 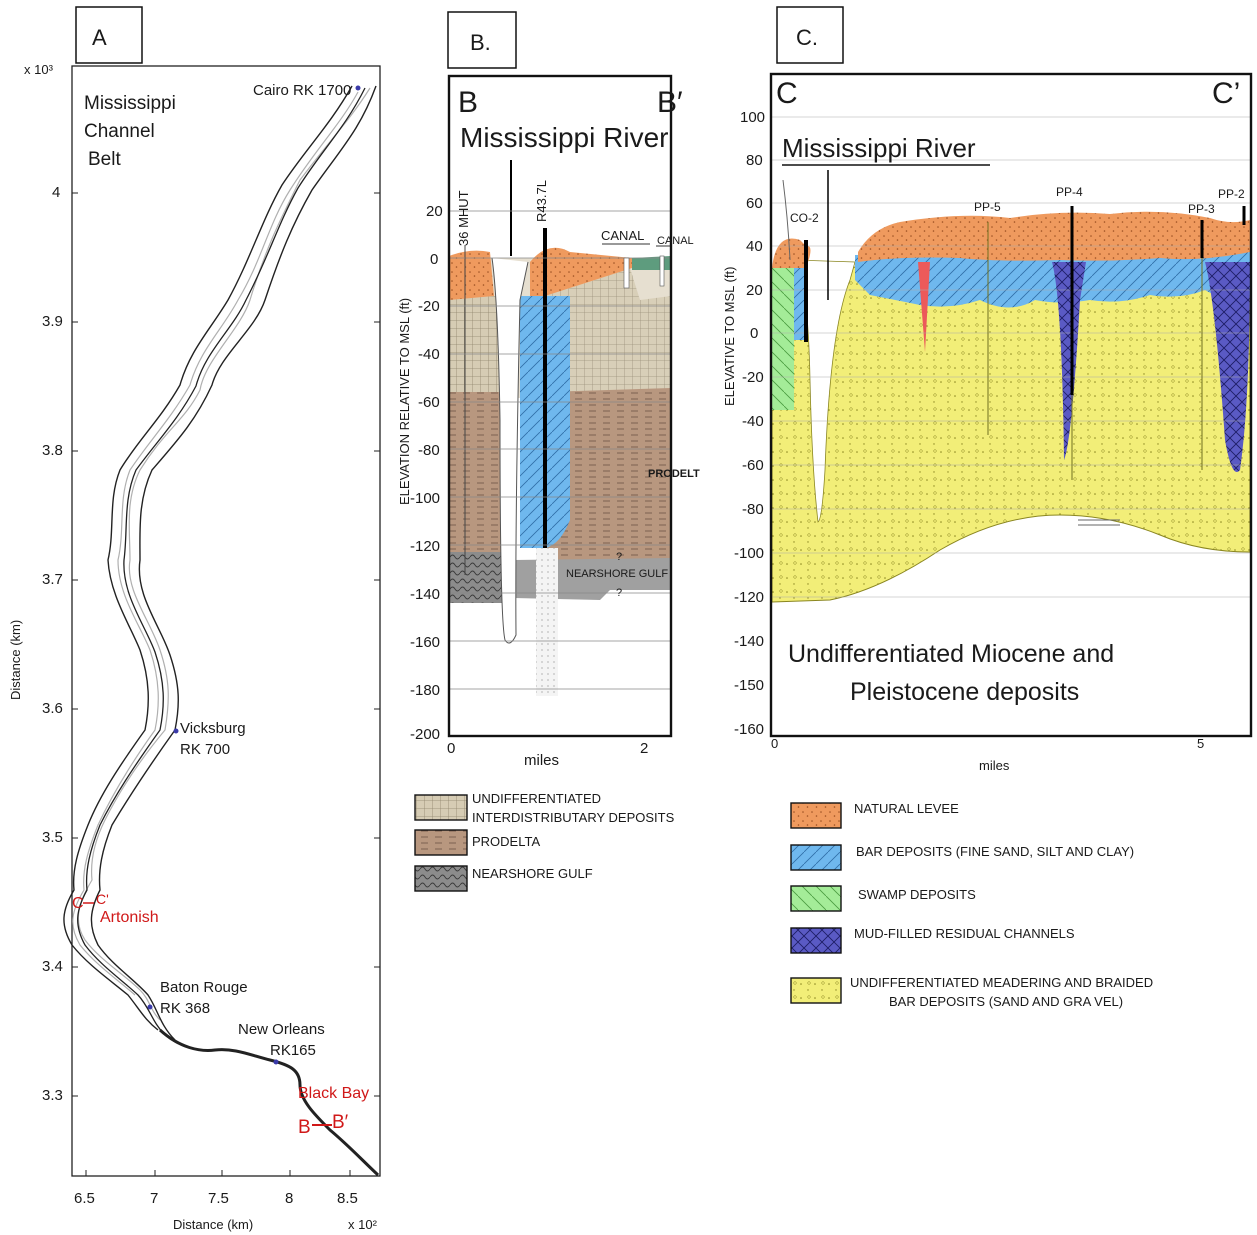 I want to click on b-levee-right, so click(x=581, y=271).